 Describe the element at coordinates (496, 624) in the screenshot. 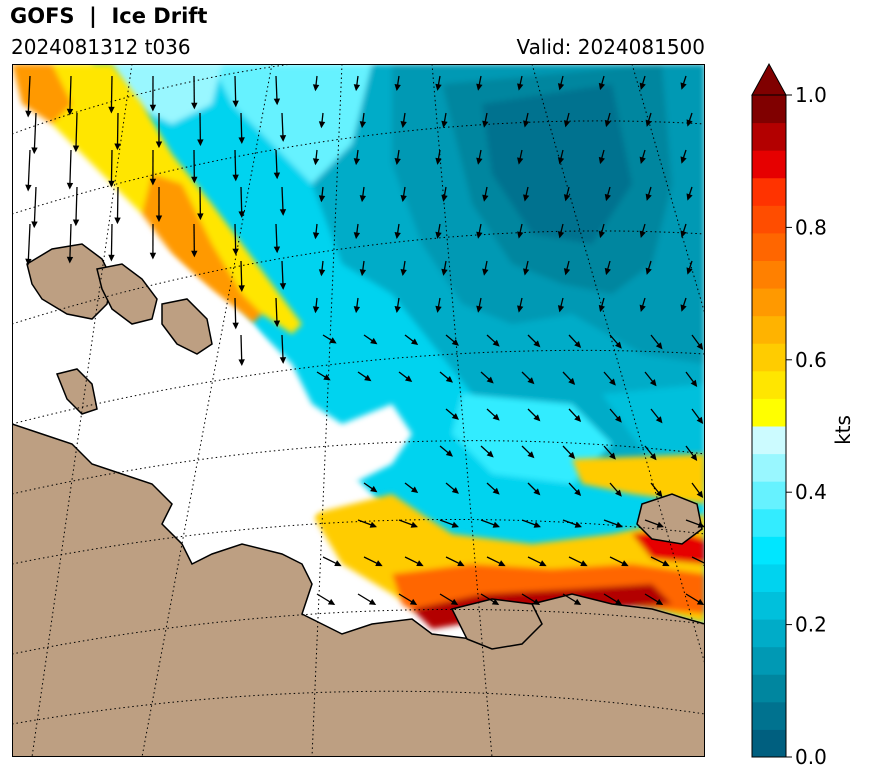

I see `island-south-central` at that location.